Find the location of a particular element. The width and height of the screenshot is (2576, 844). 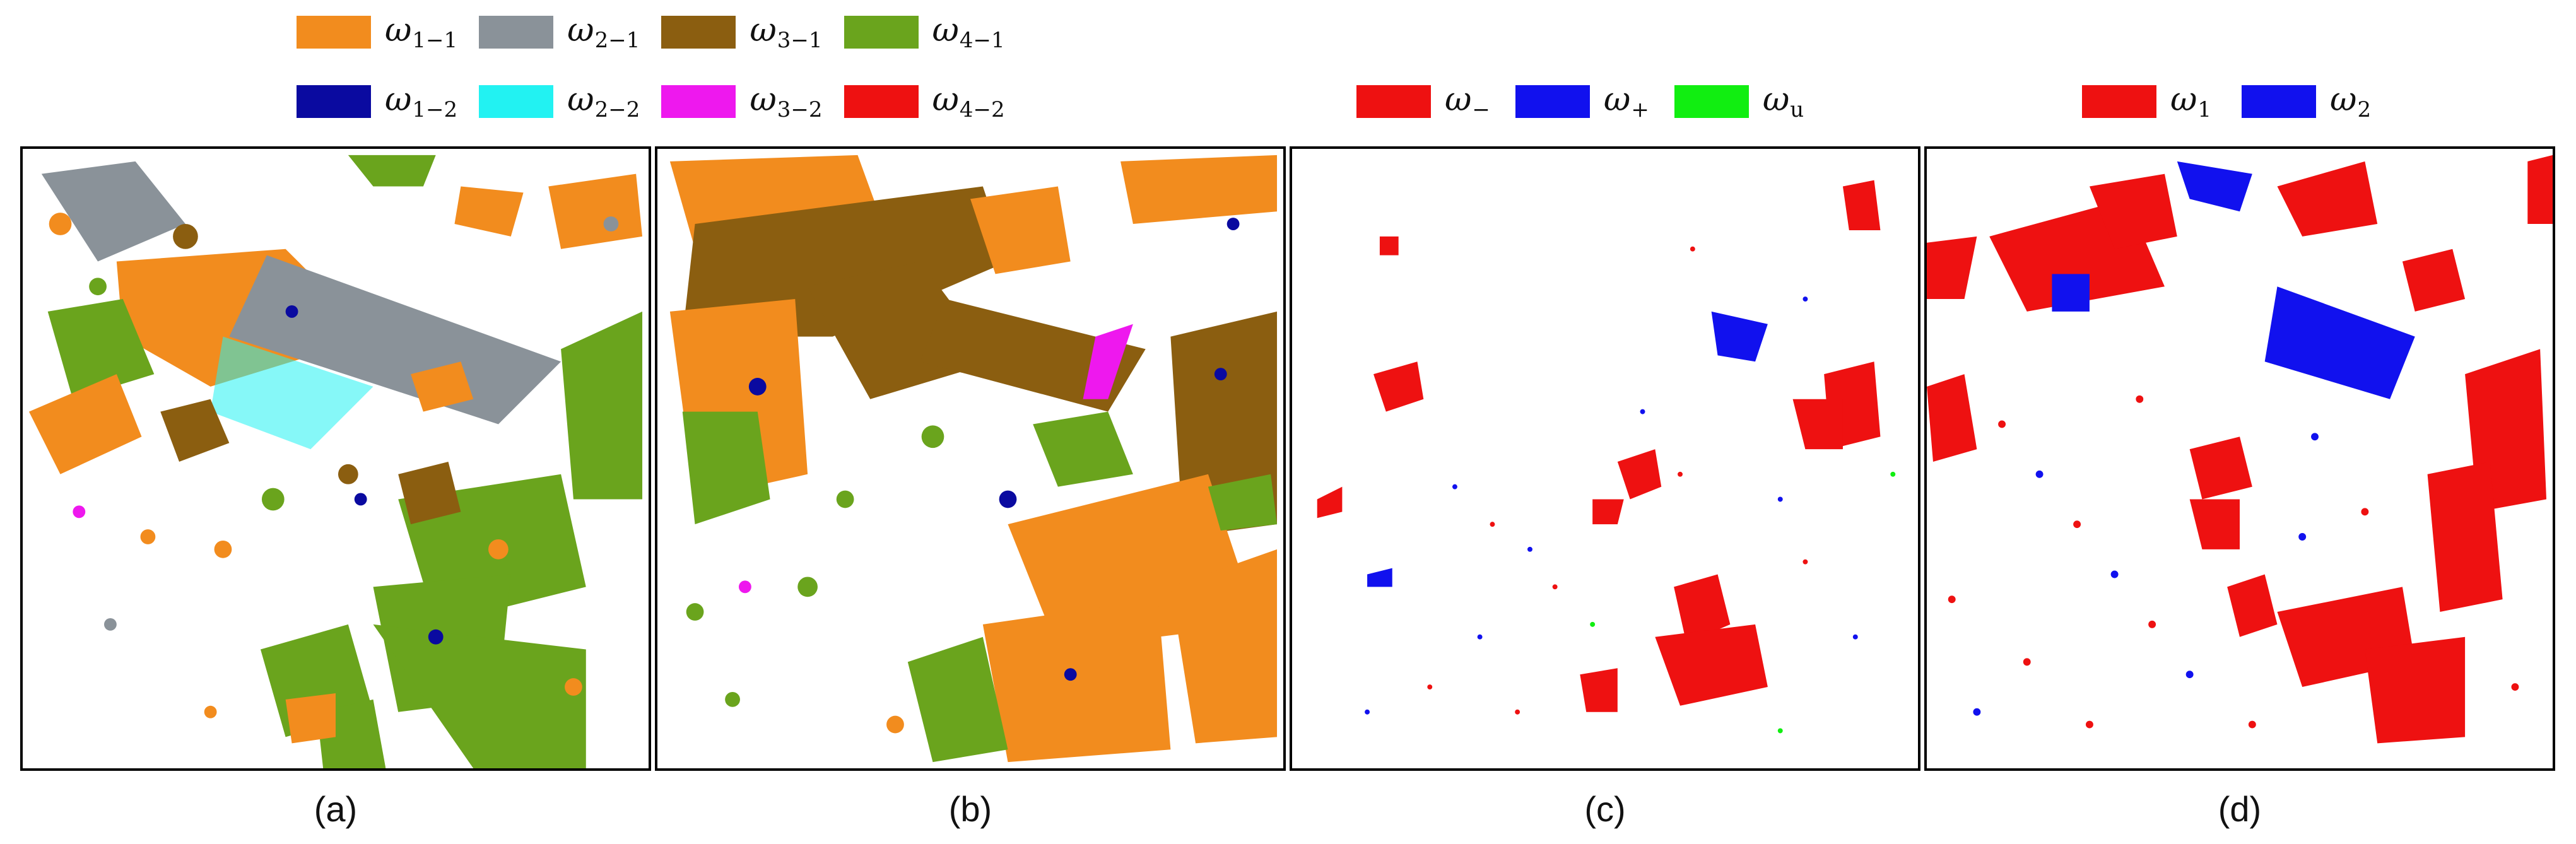

legend-label: ω1−1 is located at coordinates (421, 32).